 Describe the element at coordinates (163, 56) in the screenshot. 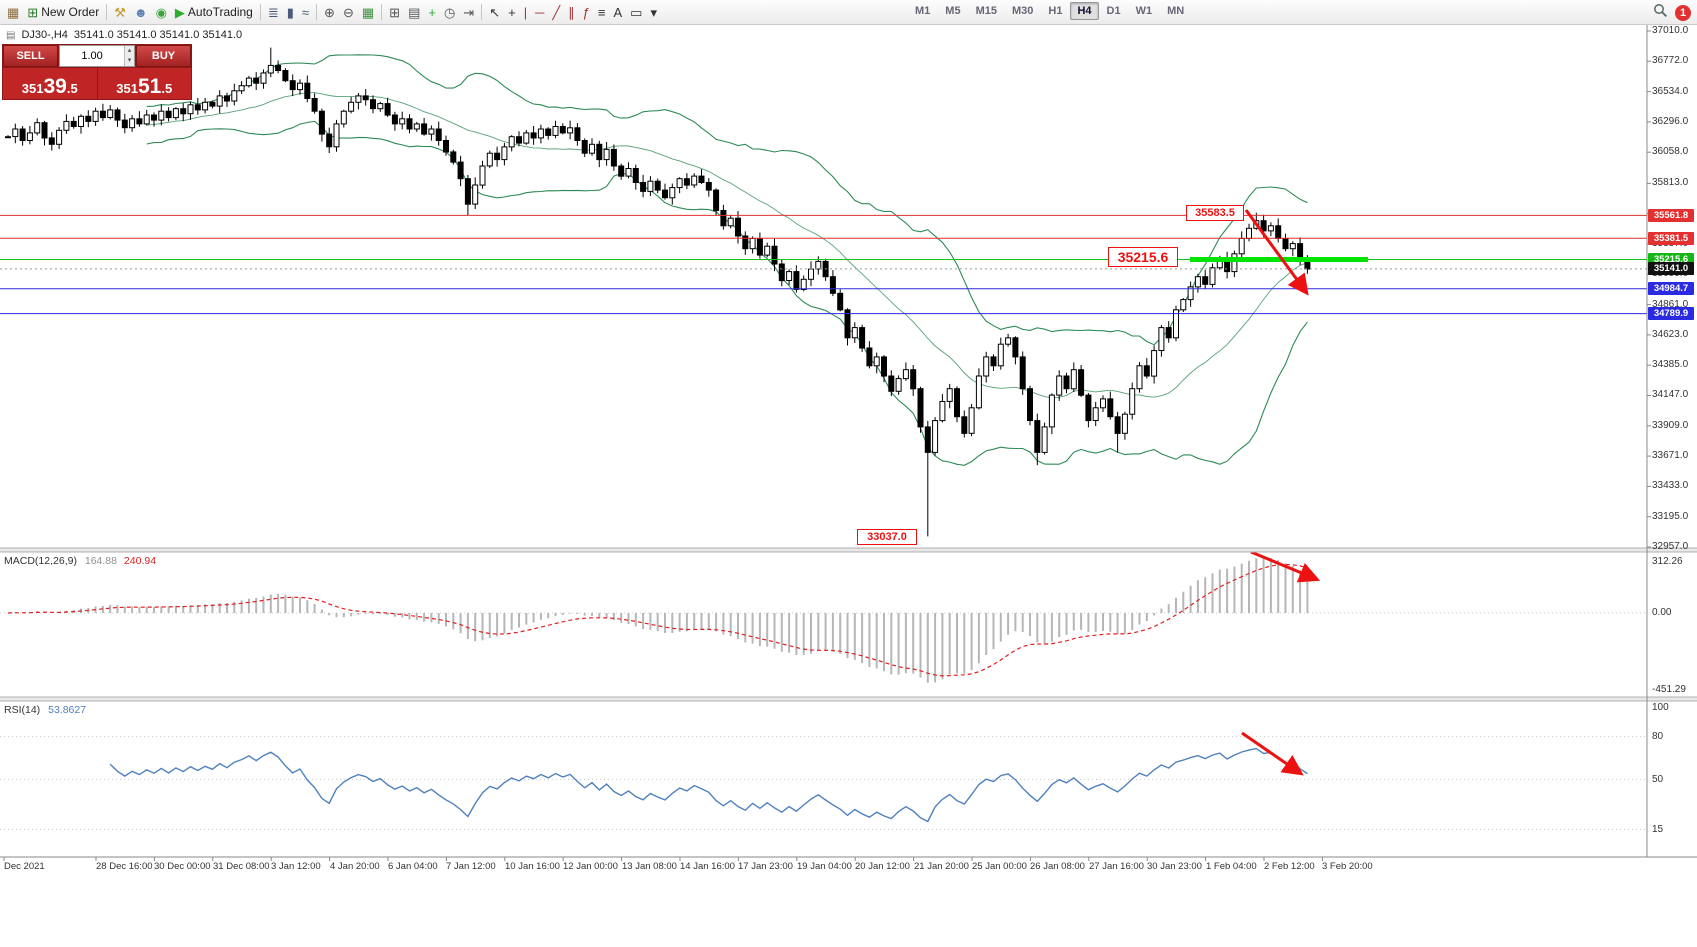

I see `buy-button: BUY` at that location.